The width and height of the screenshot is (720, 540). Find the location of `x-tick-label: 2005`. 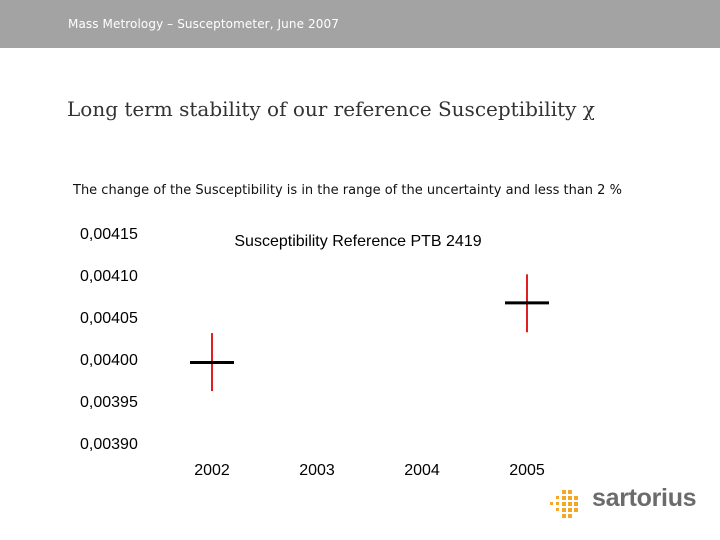

x-tick-label: 2005 is located at coordinates (527, 470).